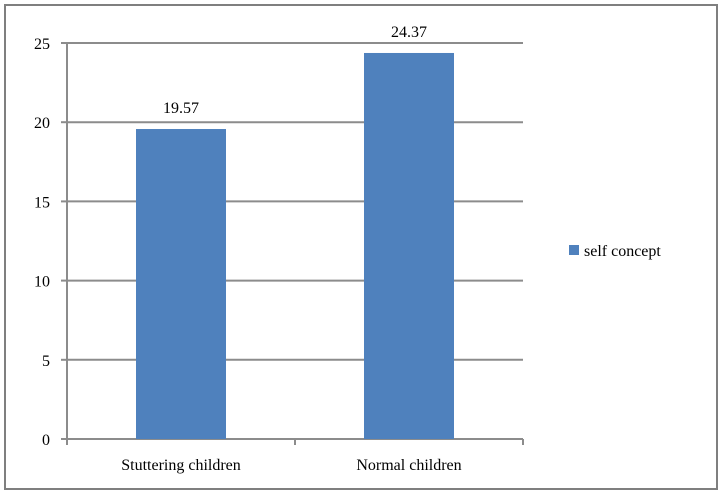 This screenshot has height=495, width=724. I want to click on data-label: 24.37, so click(409, 32).